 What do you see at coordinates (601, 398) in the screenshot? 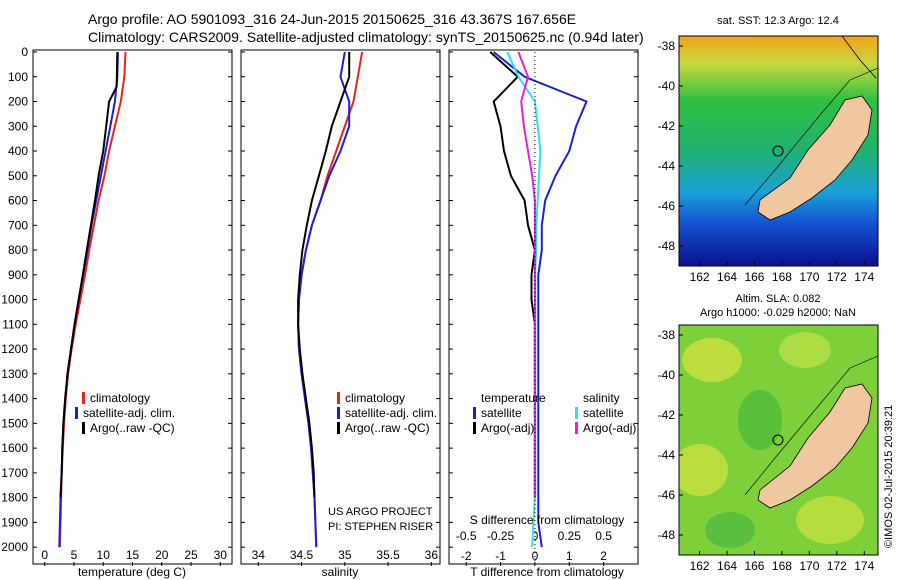
I see `diff-legend-sal-title: salinity` at bounding box center [601, 398].